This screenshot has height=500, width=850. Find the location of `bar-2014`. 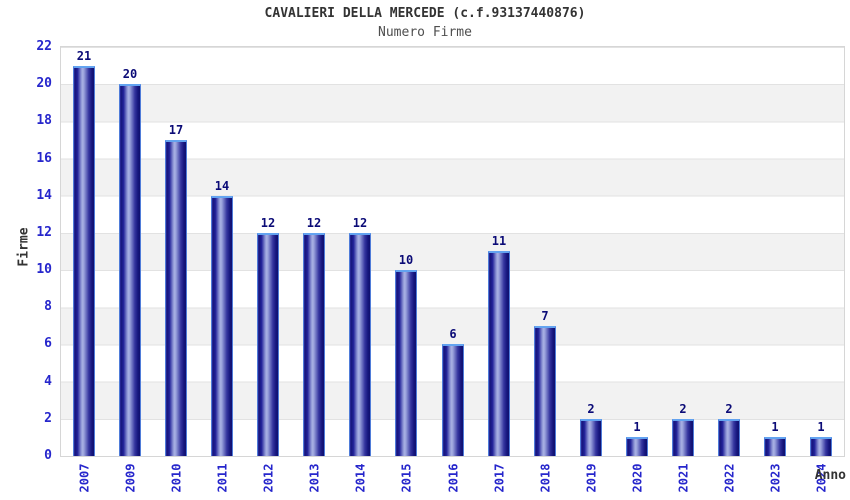

bar-2014 is located at coordinates (360, 344).